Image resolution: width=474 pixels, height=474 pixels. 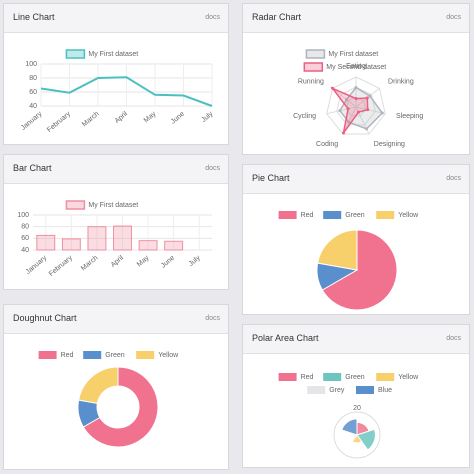 I want to click on radar-label: Sleeping, so click(x=409, y=116).